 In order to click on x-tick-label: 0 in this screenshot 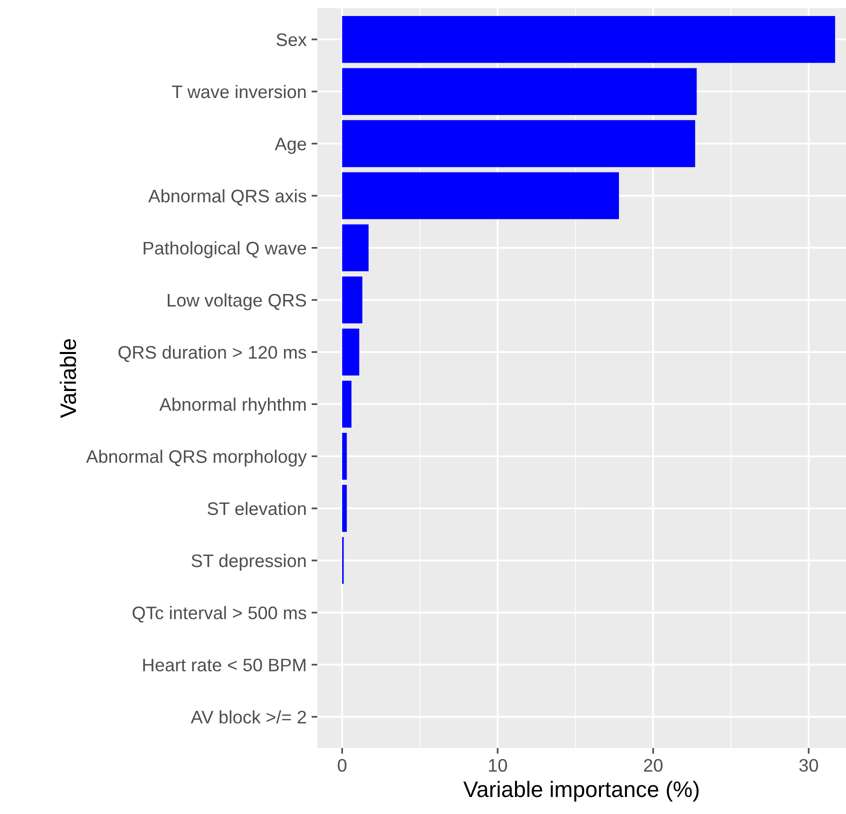, I will do `click(342, 765)`.